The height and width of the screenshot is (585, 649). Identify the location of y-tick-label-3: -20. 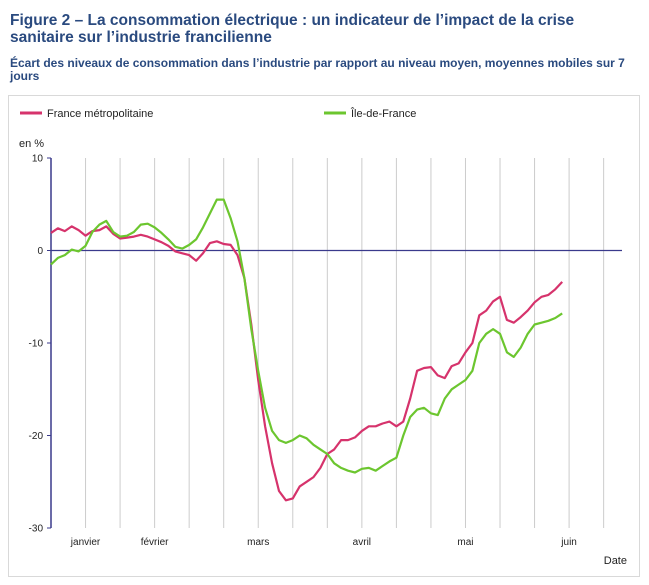
(36, 436).